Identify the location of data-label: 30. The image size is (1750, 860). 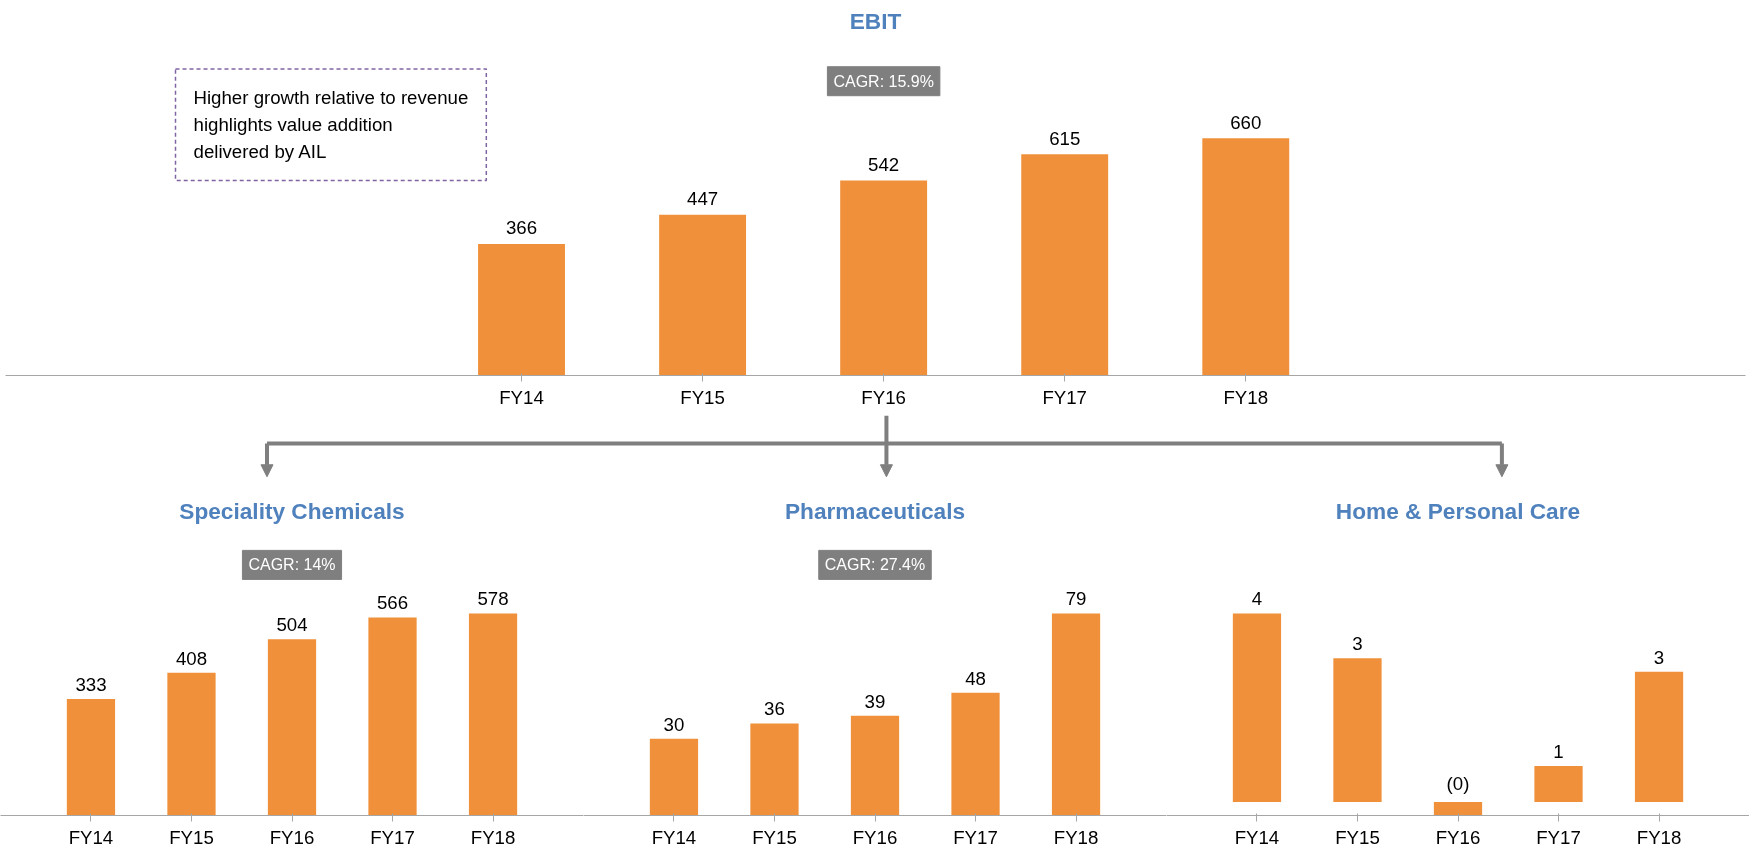
(674, 724).